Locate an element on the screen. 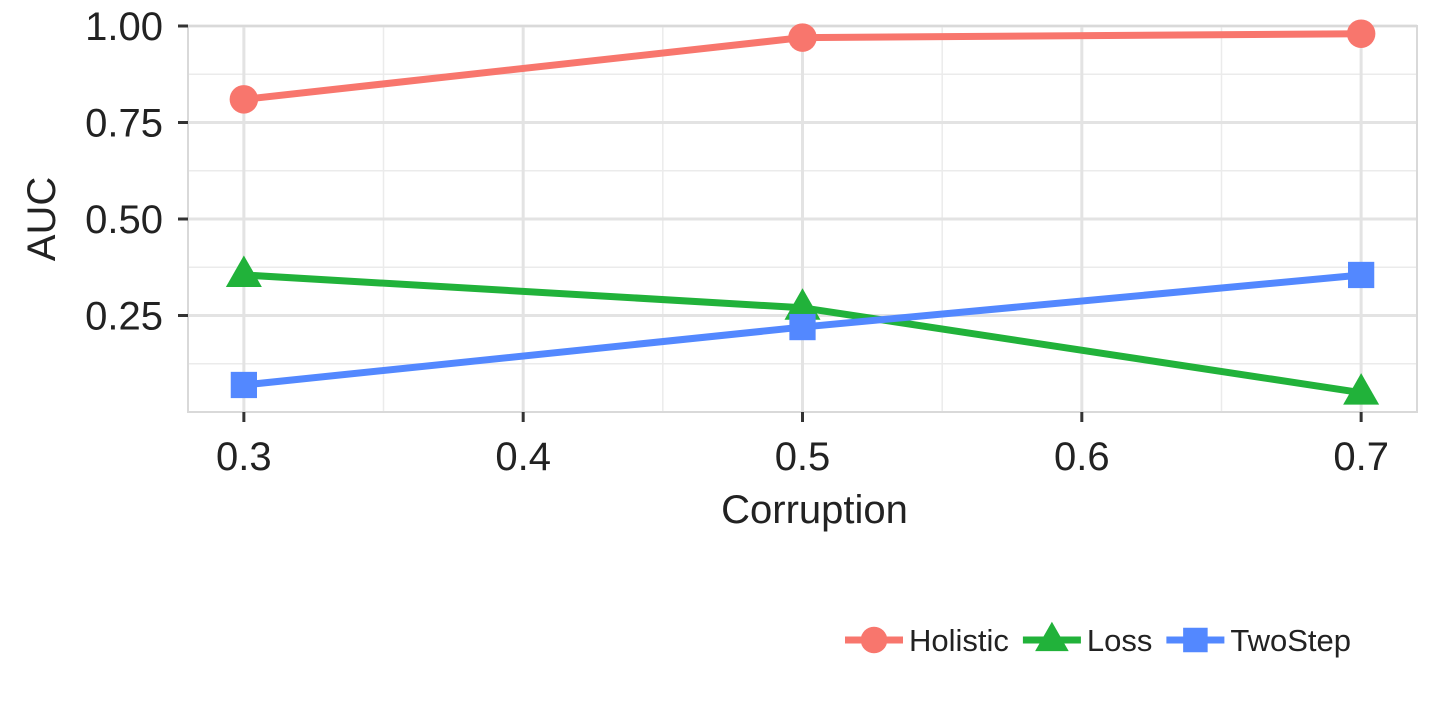  x-tick-label: 0.6 is located at coordinates (1082, 457).